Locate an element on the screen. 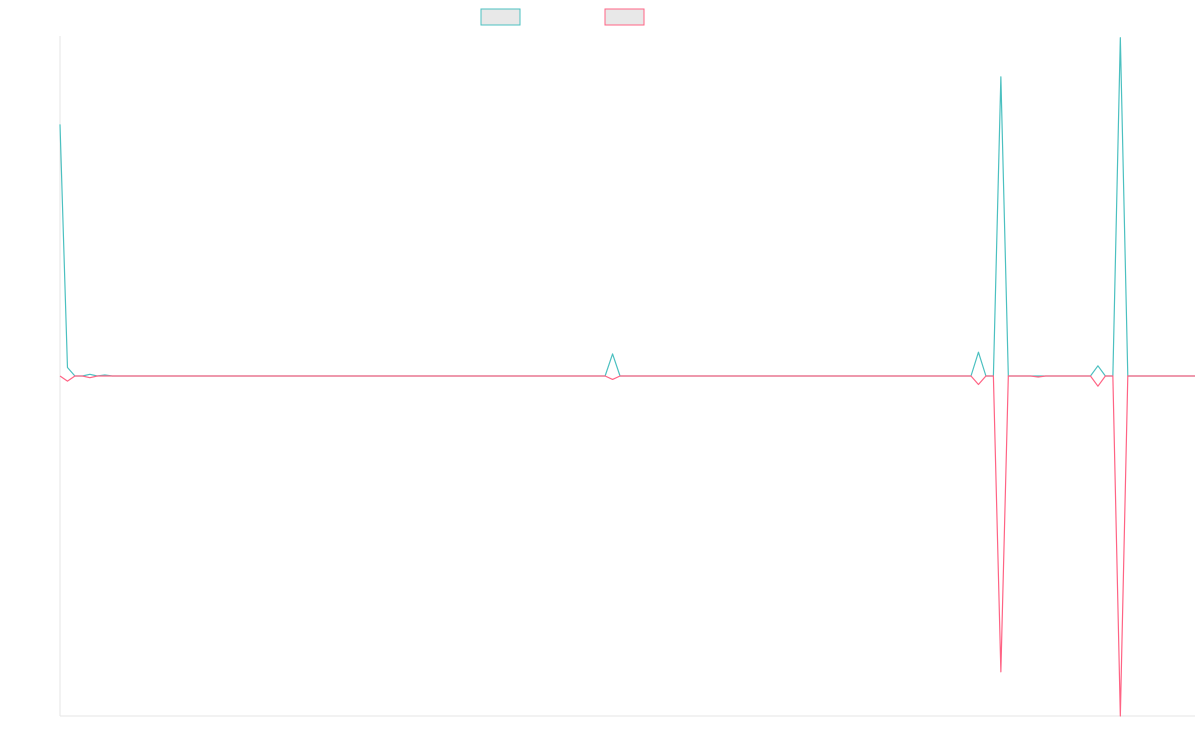 This screenshot has width=1200, height=750. legend is located at coordinates (562, 17).